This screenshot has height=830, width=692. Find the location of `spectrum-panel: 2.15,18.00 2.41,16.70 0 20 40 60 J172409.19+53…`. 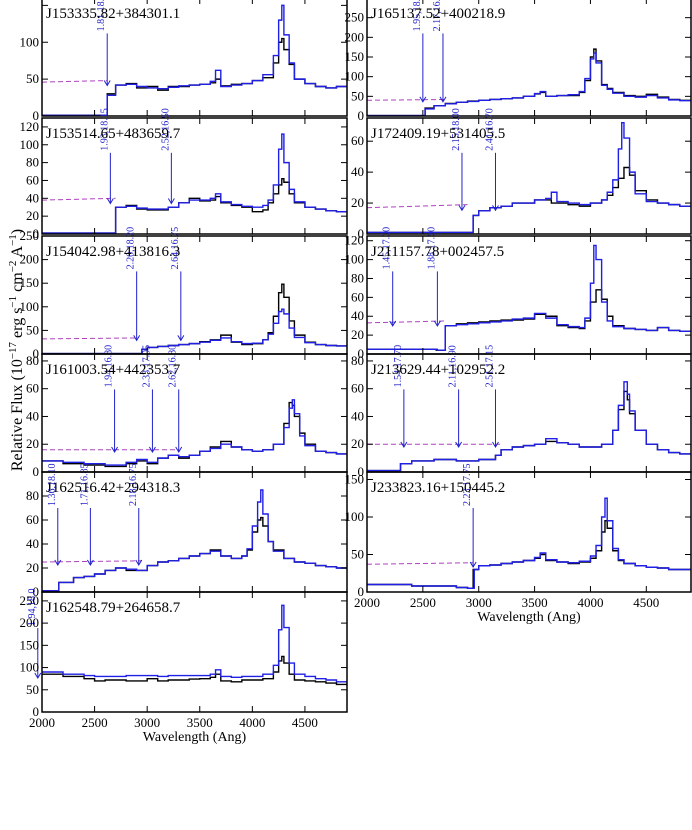

spectrum-panel: 2.15,18.00 2.41,16.70 0 20 40 60 J172409.19+53… is located at coordinates (521, 174).